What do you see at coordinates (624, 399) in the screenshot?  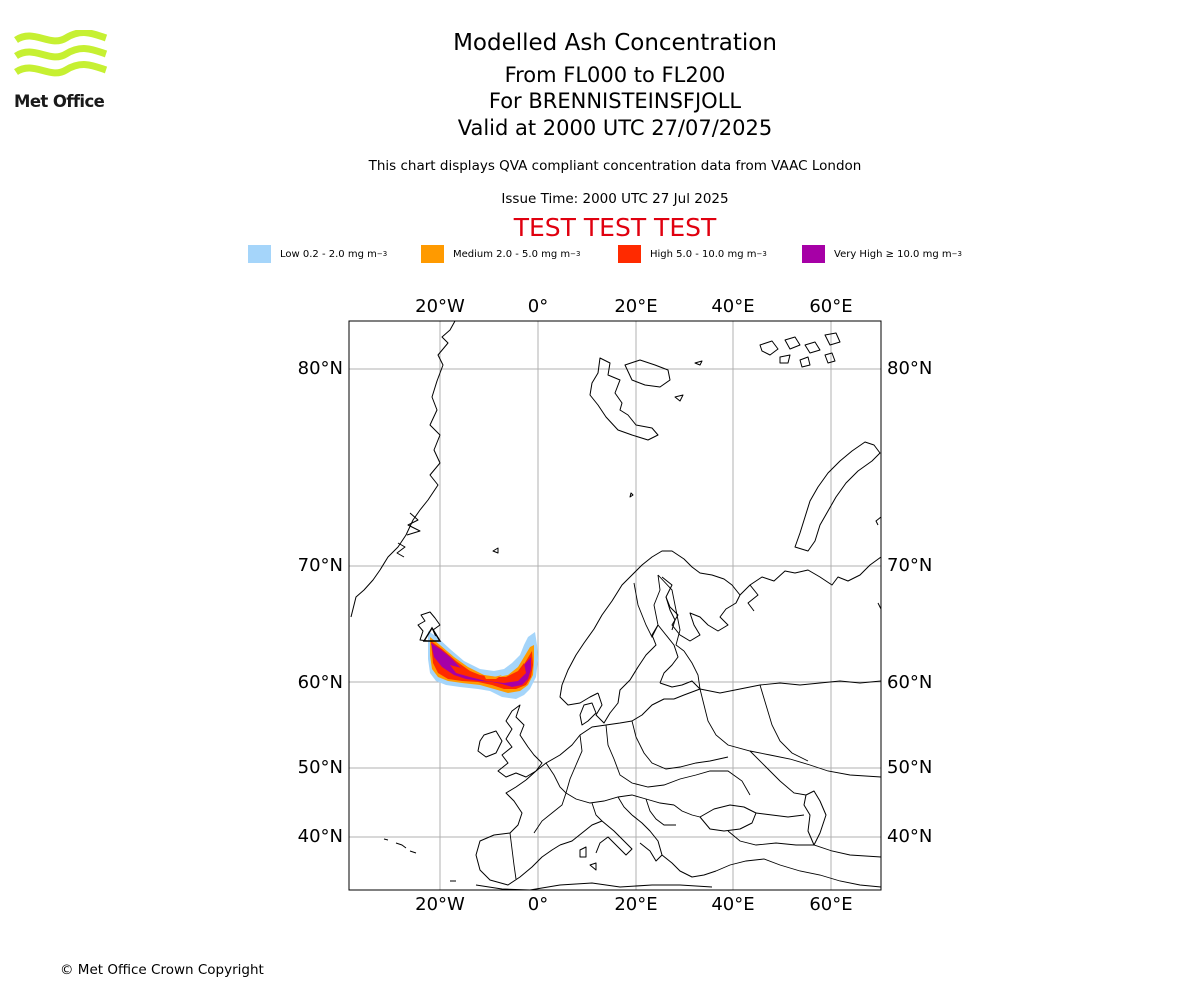 I see `svalbard-coast` at bounding box center [624, 399].